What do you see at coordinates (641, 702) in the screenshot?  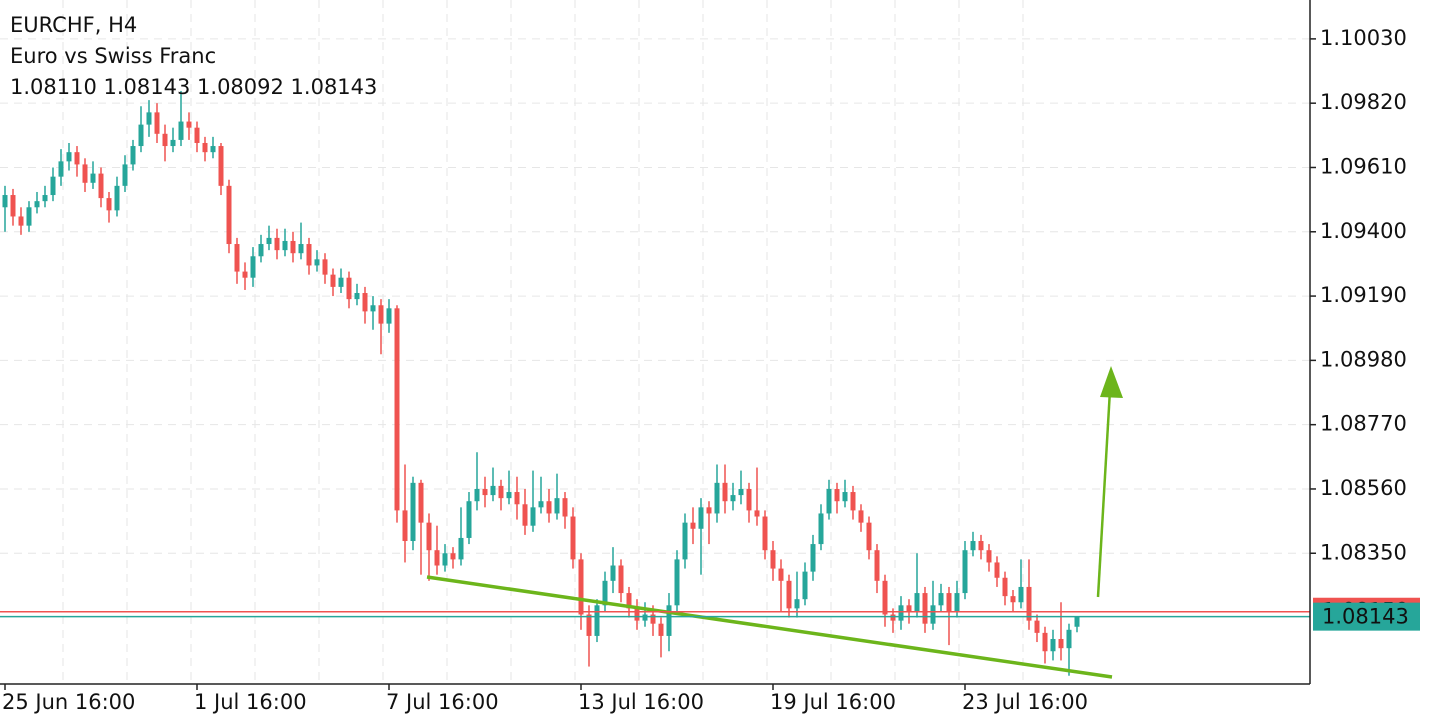 I see `x-tick-label: 13 Jul 16:00` at bounding box center [641, 702].